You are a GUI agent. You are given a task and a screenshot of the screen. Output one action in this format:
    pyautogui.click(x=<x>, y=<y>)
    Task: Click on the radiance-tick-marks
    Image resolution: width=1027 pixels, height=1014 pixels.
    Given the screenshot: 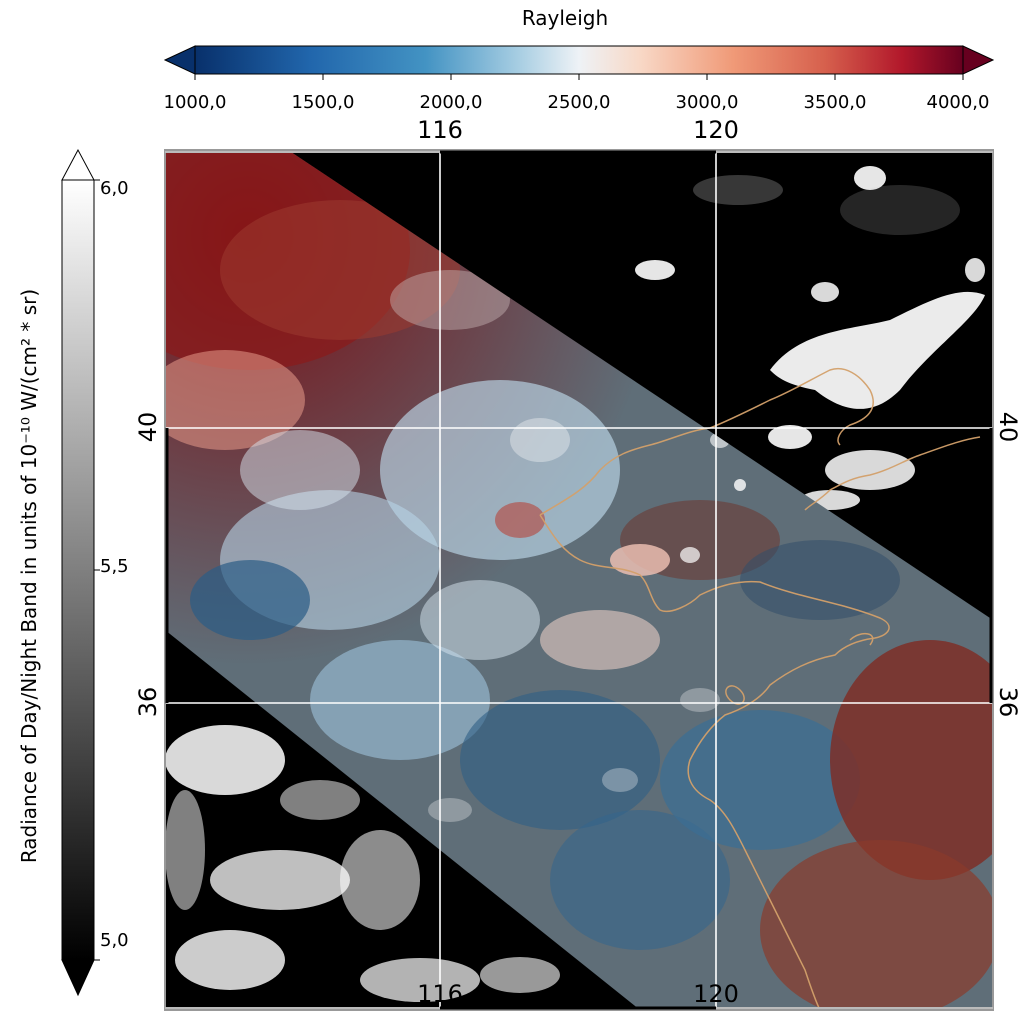 What is the action you would take?
    pyautogui.click(x=97, y=570)
    